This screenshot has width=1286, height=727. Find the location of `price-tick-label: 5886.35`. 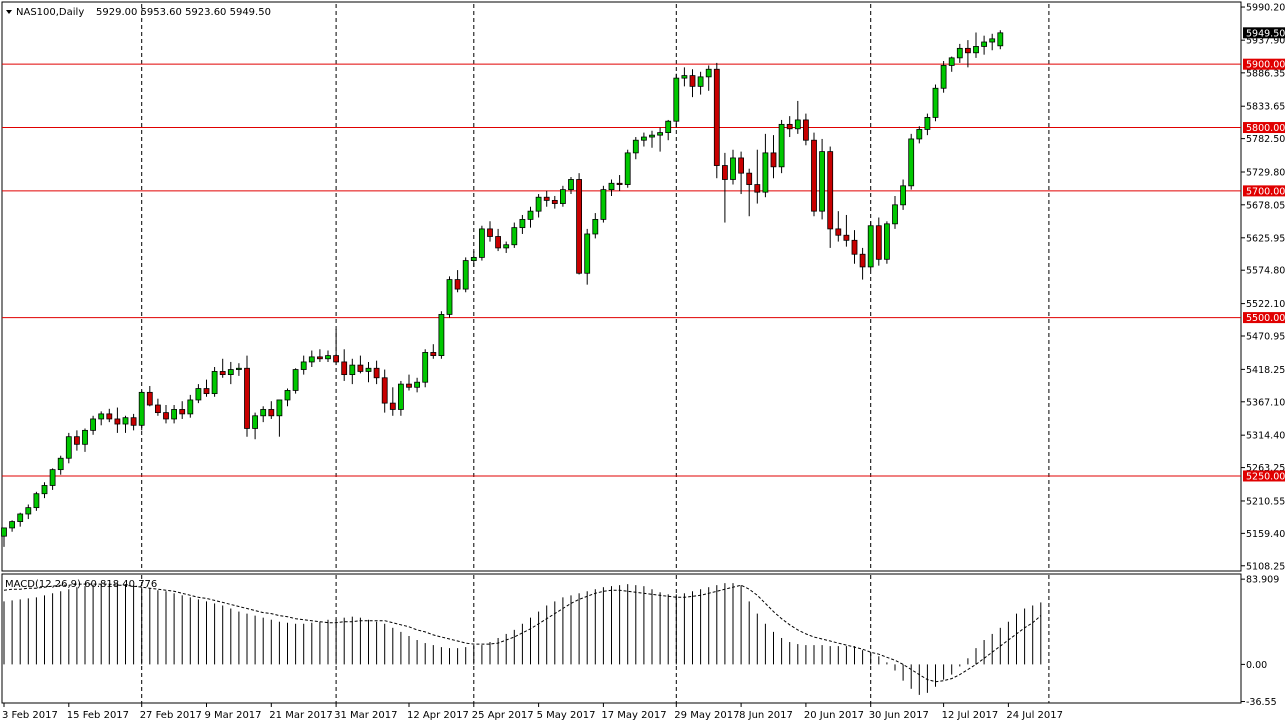

price-tick-label: 5886.35 is located at coordinates (1265, 73).